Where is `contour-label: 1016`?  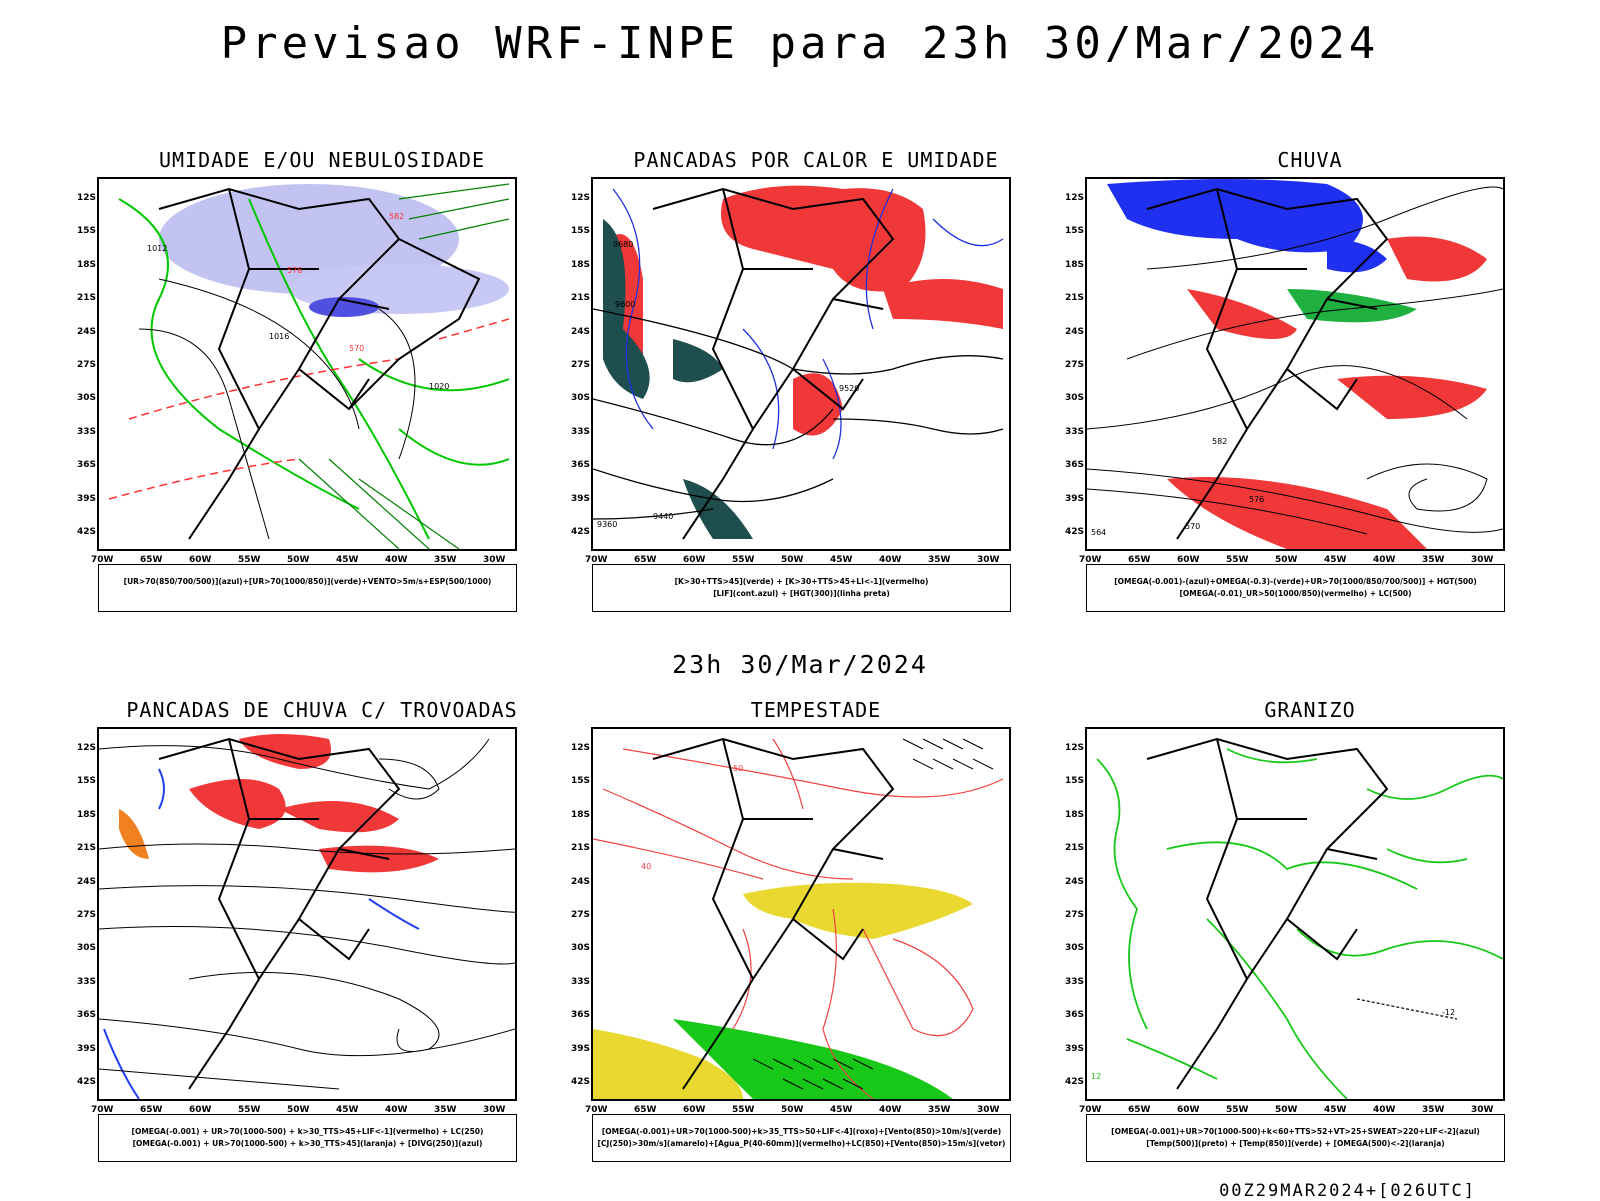 contour-label: 1016 is located at coordinates (279, 336).